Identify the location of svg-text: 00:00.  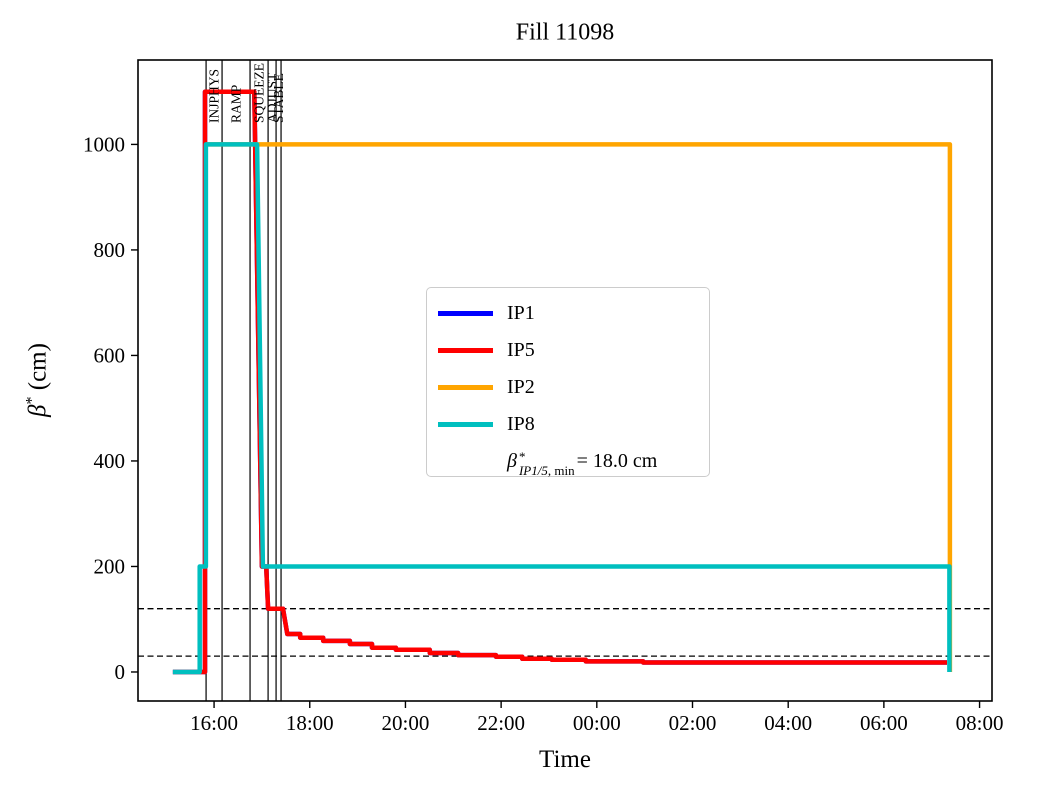
(597, 723).